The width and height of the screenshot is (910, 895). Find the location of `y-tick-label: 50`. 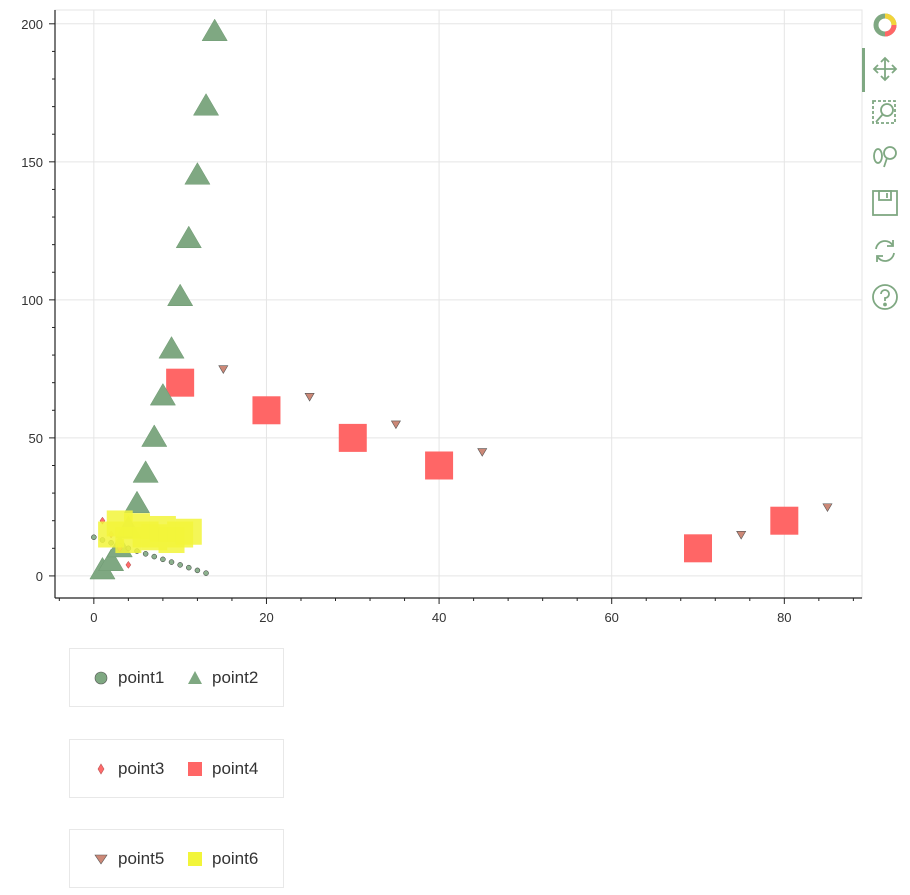

y-tick-label: 50 is located at coordinates (36, 438).